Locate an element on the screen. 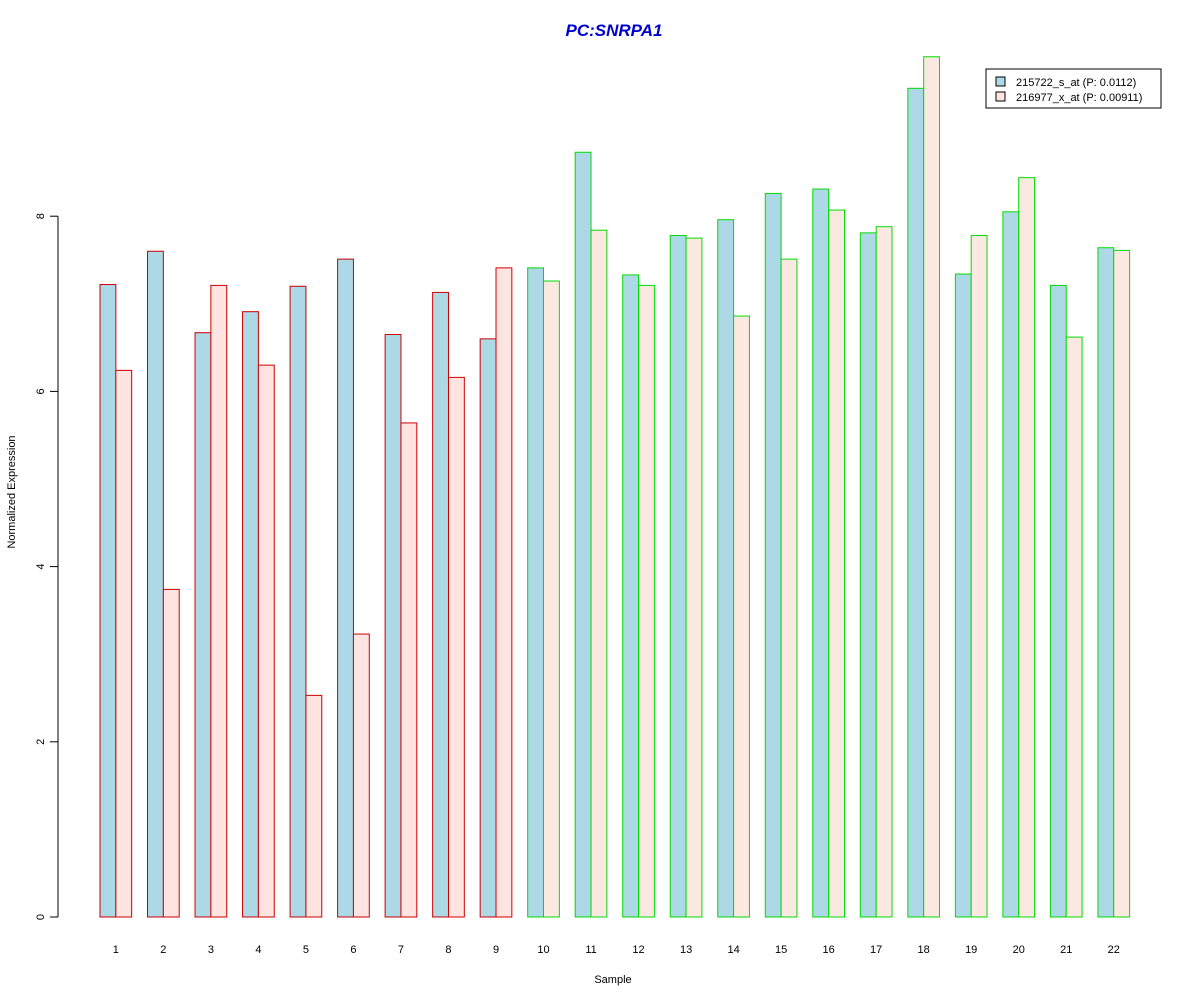 This screenshot has height=1000, width=1200. x-tick-label: 11 is located at coordinates (590, 950).